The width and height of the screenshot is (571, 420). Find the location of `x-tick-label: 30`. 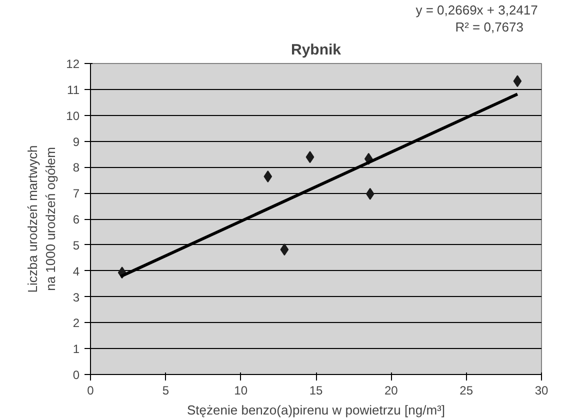

x-tick-label: 30 is located at coordinates (541, 391).